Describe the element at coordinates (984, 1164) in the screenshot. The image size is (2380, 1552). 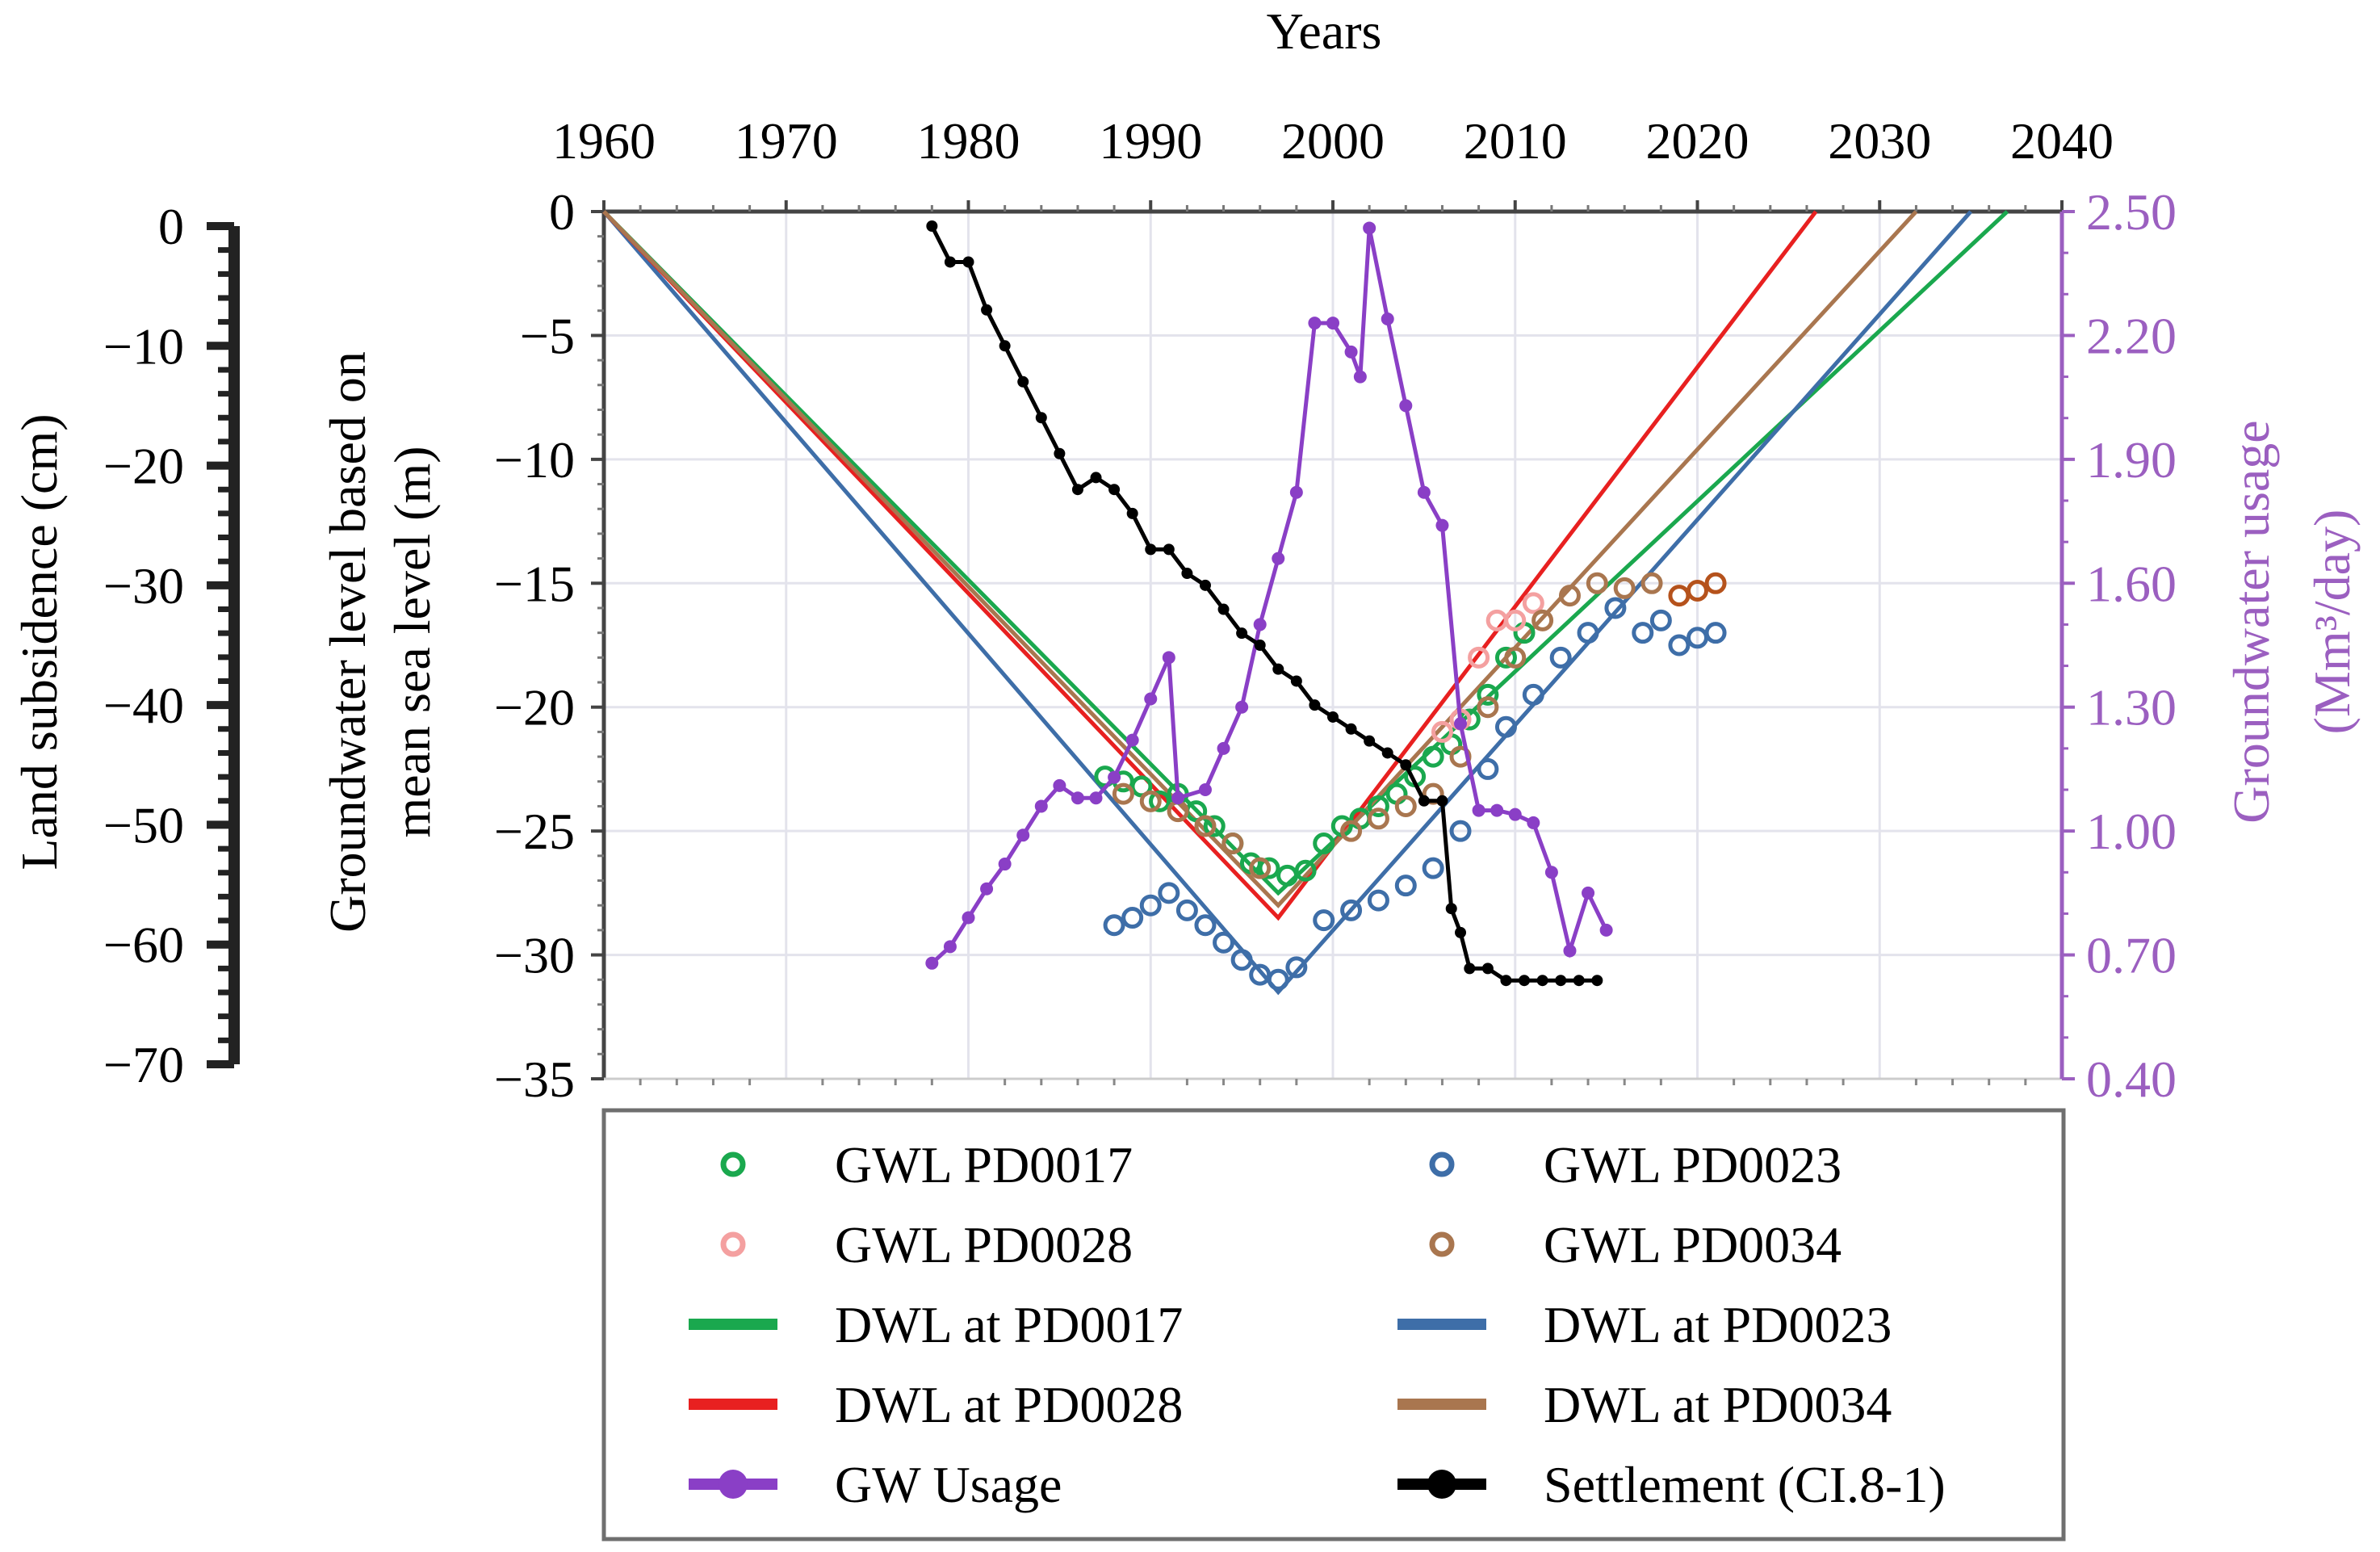
I see `legend-label: GWL PD0017` at that location.